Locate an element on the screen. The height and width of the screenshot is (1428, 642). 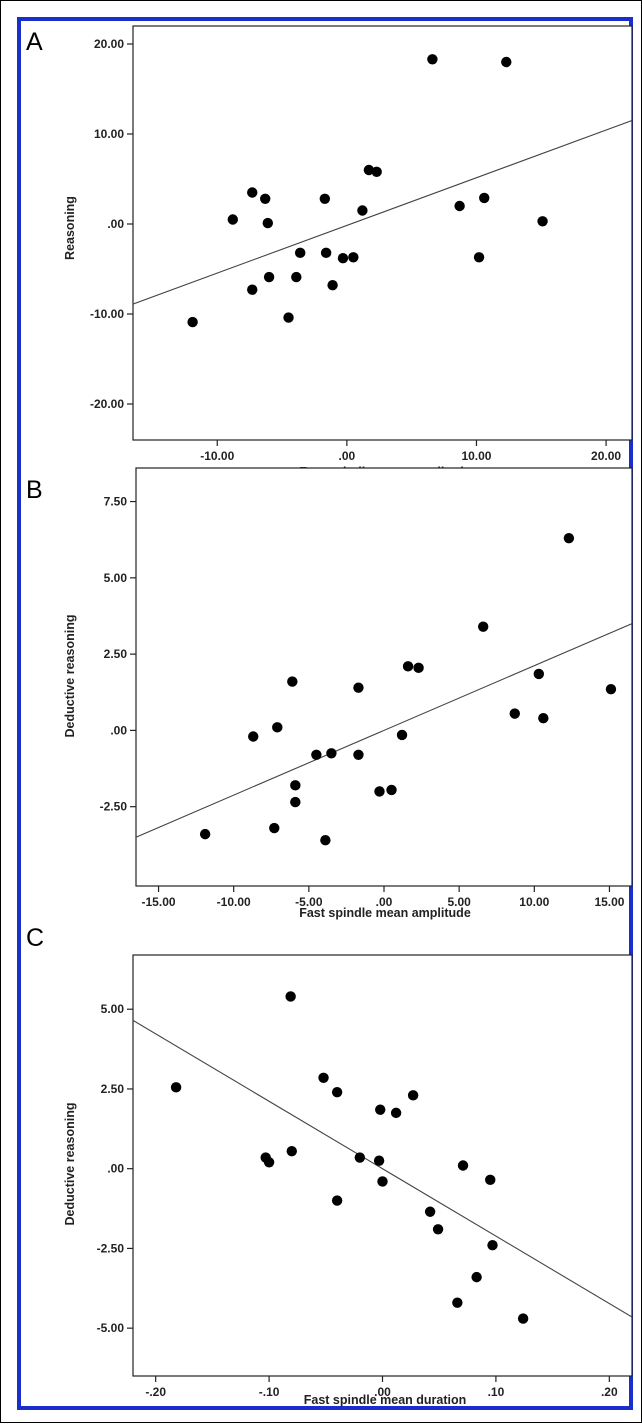
x-axis-label: Fast spindle mean amplitude is located at coordinates (385, 913).